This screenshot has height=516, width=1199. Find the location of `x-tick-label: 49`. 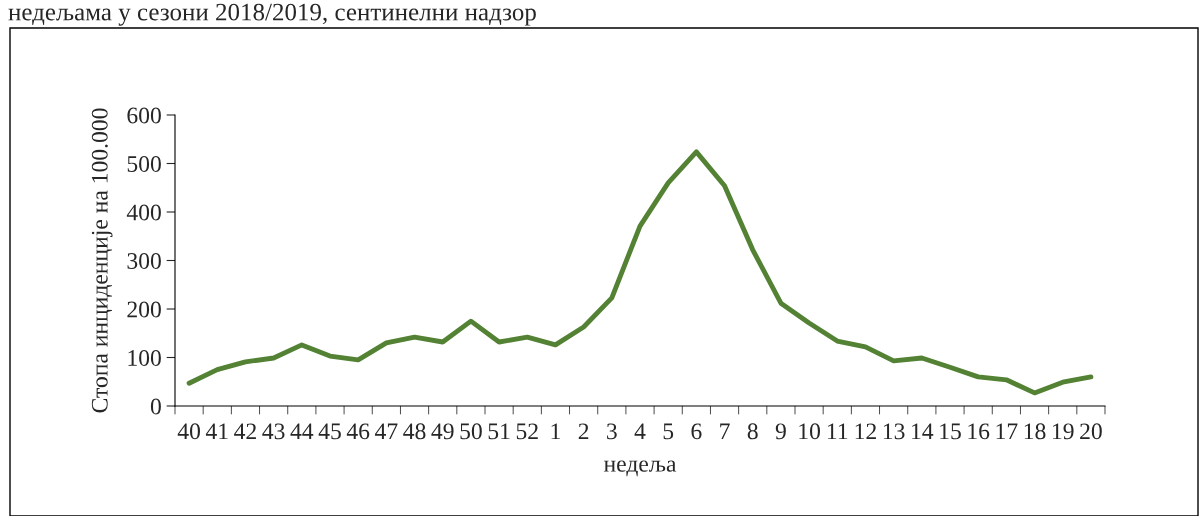

x-tick-label: 49 is located at coordinates (442, 431).